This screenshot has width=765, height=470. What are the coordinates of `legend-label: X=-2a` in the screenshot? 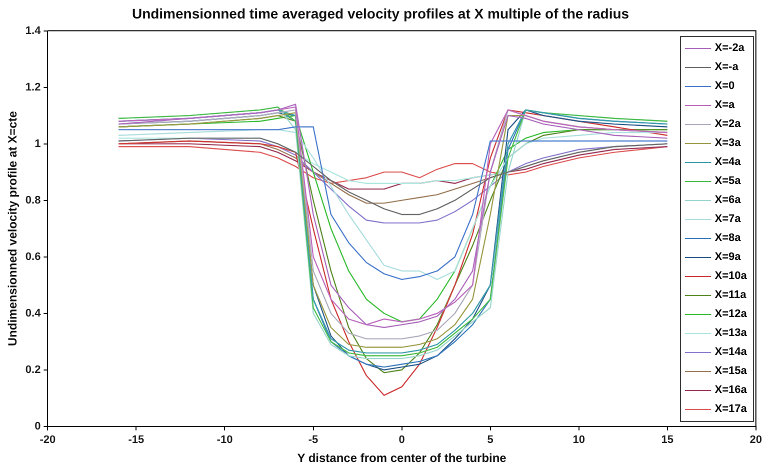 It's located at (729, 48).